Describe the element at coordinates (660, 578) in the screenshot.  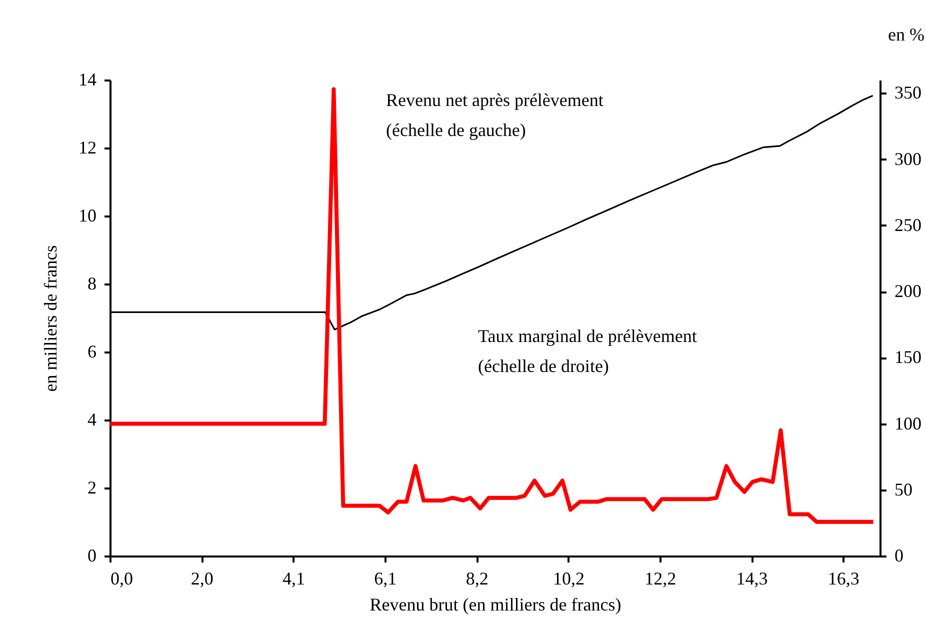
I see `x-tick-label: 12,2` at that location.